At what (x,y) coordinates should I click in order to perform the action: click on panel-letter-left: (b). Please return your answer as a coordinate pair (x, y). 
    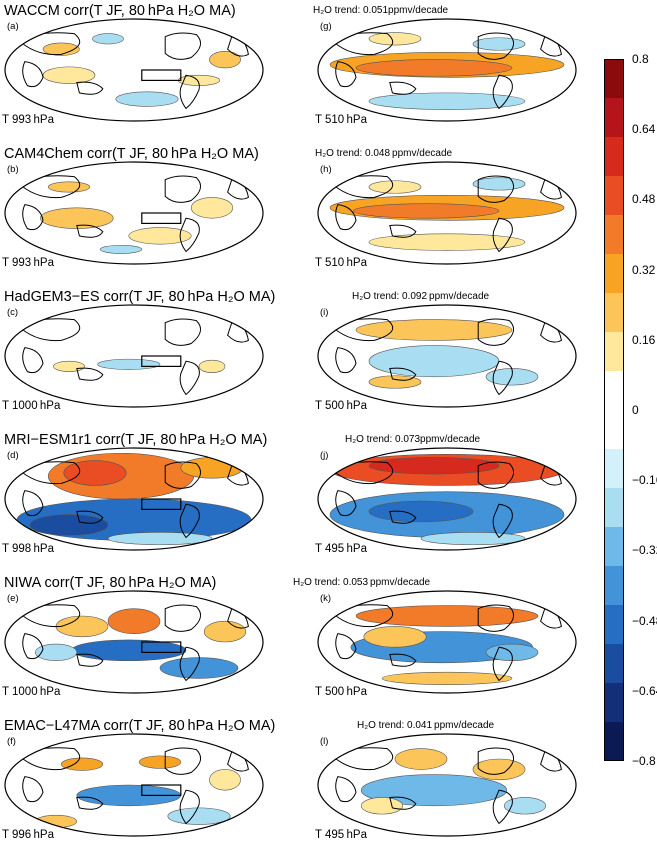
    Looking at the image, I should click on (13, 169).